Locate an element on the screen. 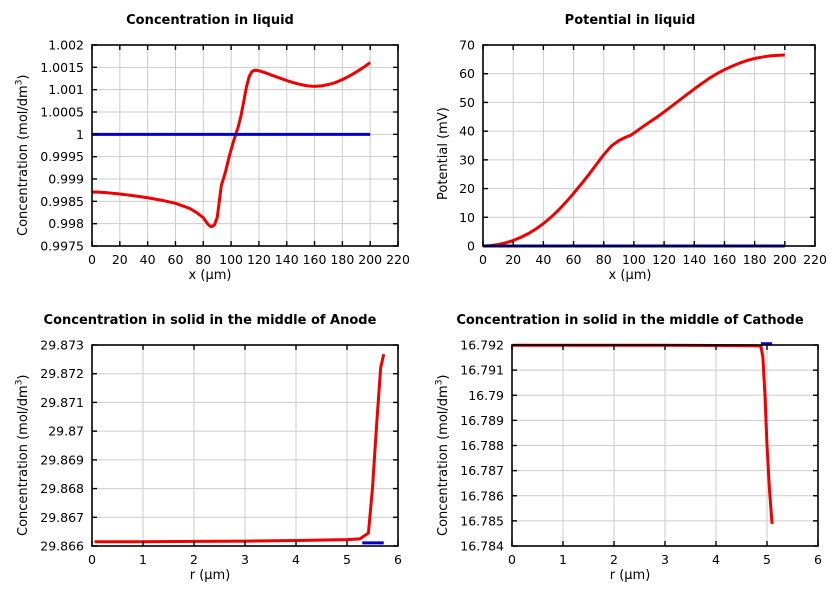 The width and height of the screenshot is (840, 600). y-tick-label: 16.789 is located at coordinates (482, 420).